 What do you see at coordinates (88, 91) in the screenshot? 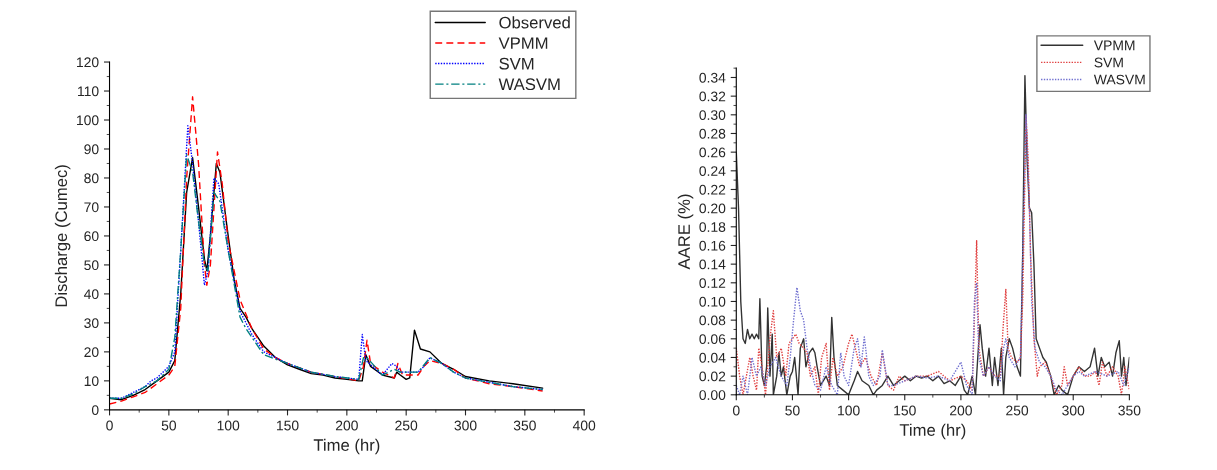
I see `y-tick-label: 110` at bounding box center [88, 91].